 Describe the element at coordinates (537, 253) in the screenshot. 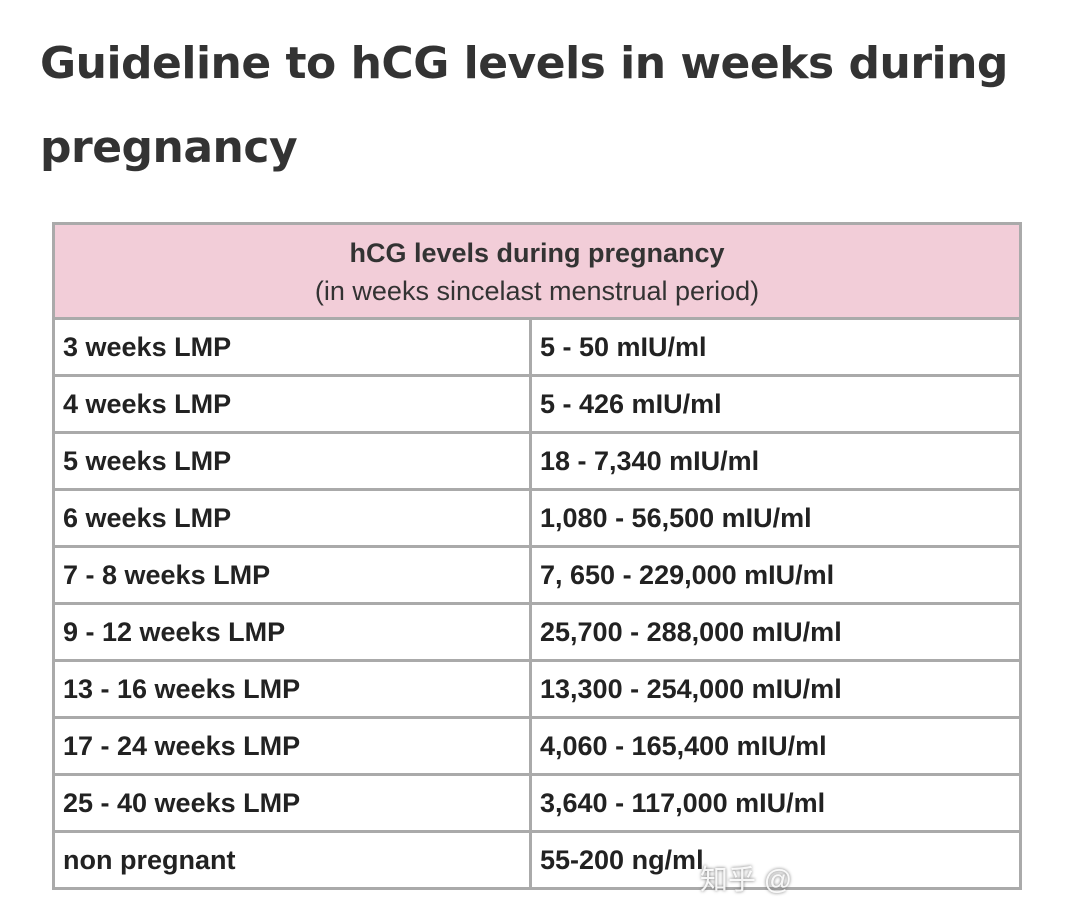

I see `table-title: hCG levels during pregnancy` at that location.